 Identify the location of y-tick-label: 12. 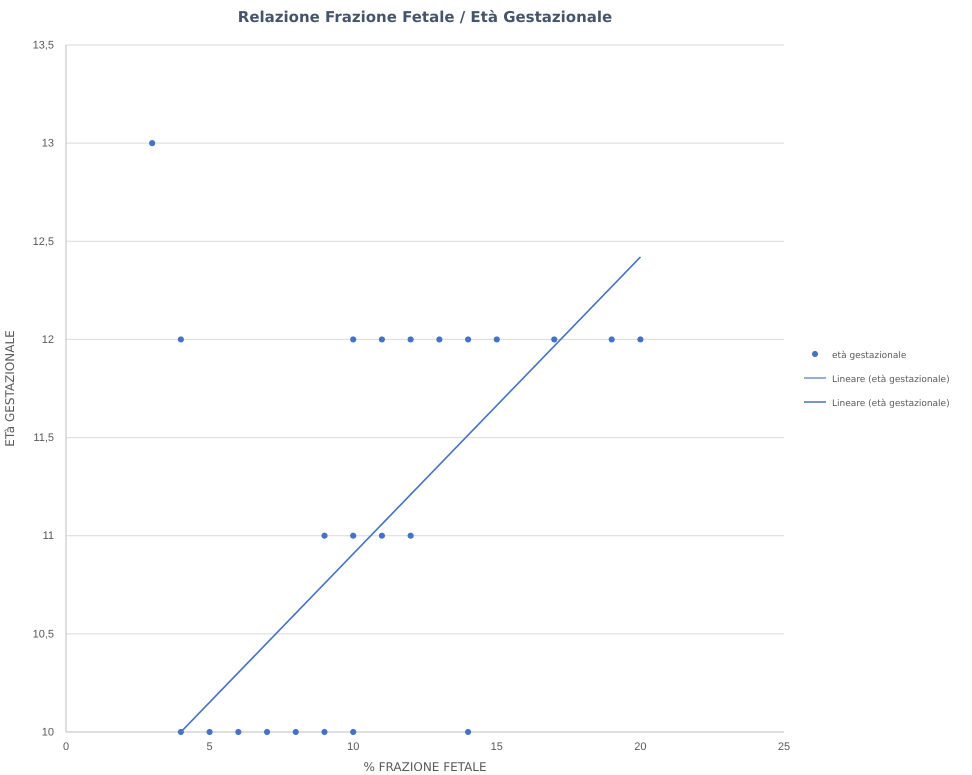
(48, 340).